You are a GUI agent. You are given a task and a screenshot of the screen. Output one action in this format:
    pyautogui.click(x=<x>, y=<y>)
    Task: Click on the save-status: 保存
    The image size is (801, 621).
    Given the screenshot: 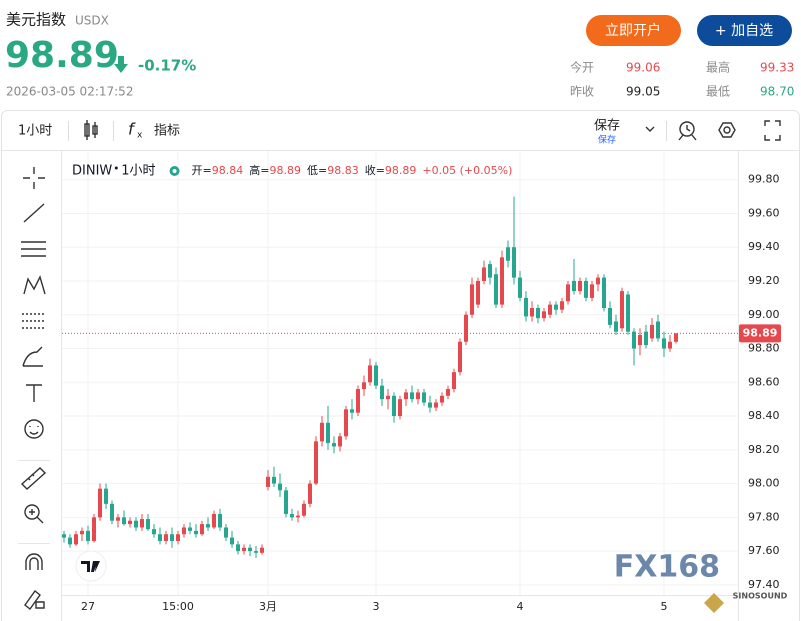 What is the action you would take?
    pyautogui.click(x=607, y=140)
    